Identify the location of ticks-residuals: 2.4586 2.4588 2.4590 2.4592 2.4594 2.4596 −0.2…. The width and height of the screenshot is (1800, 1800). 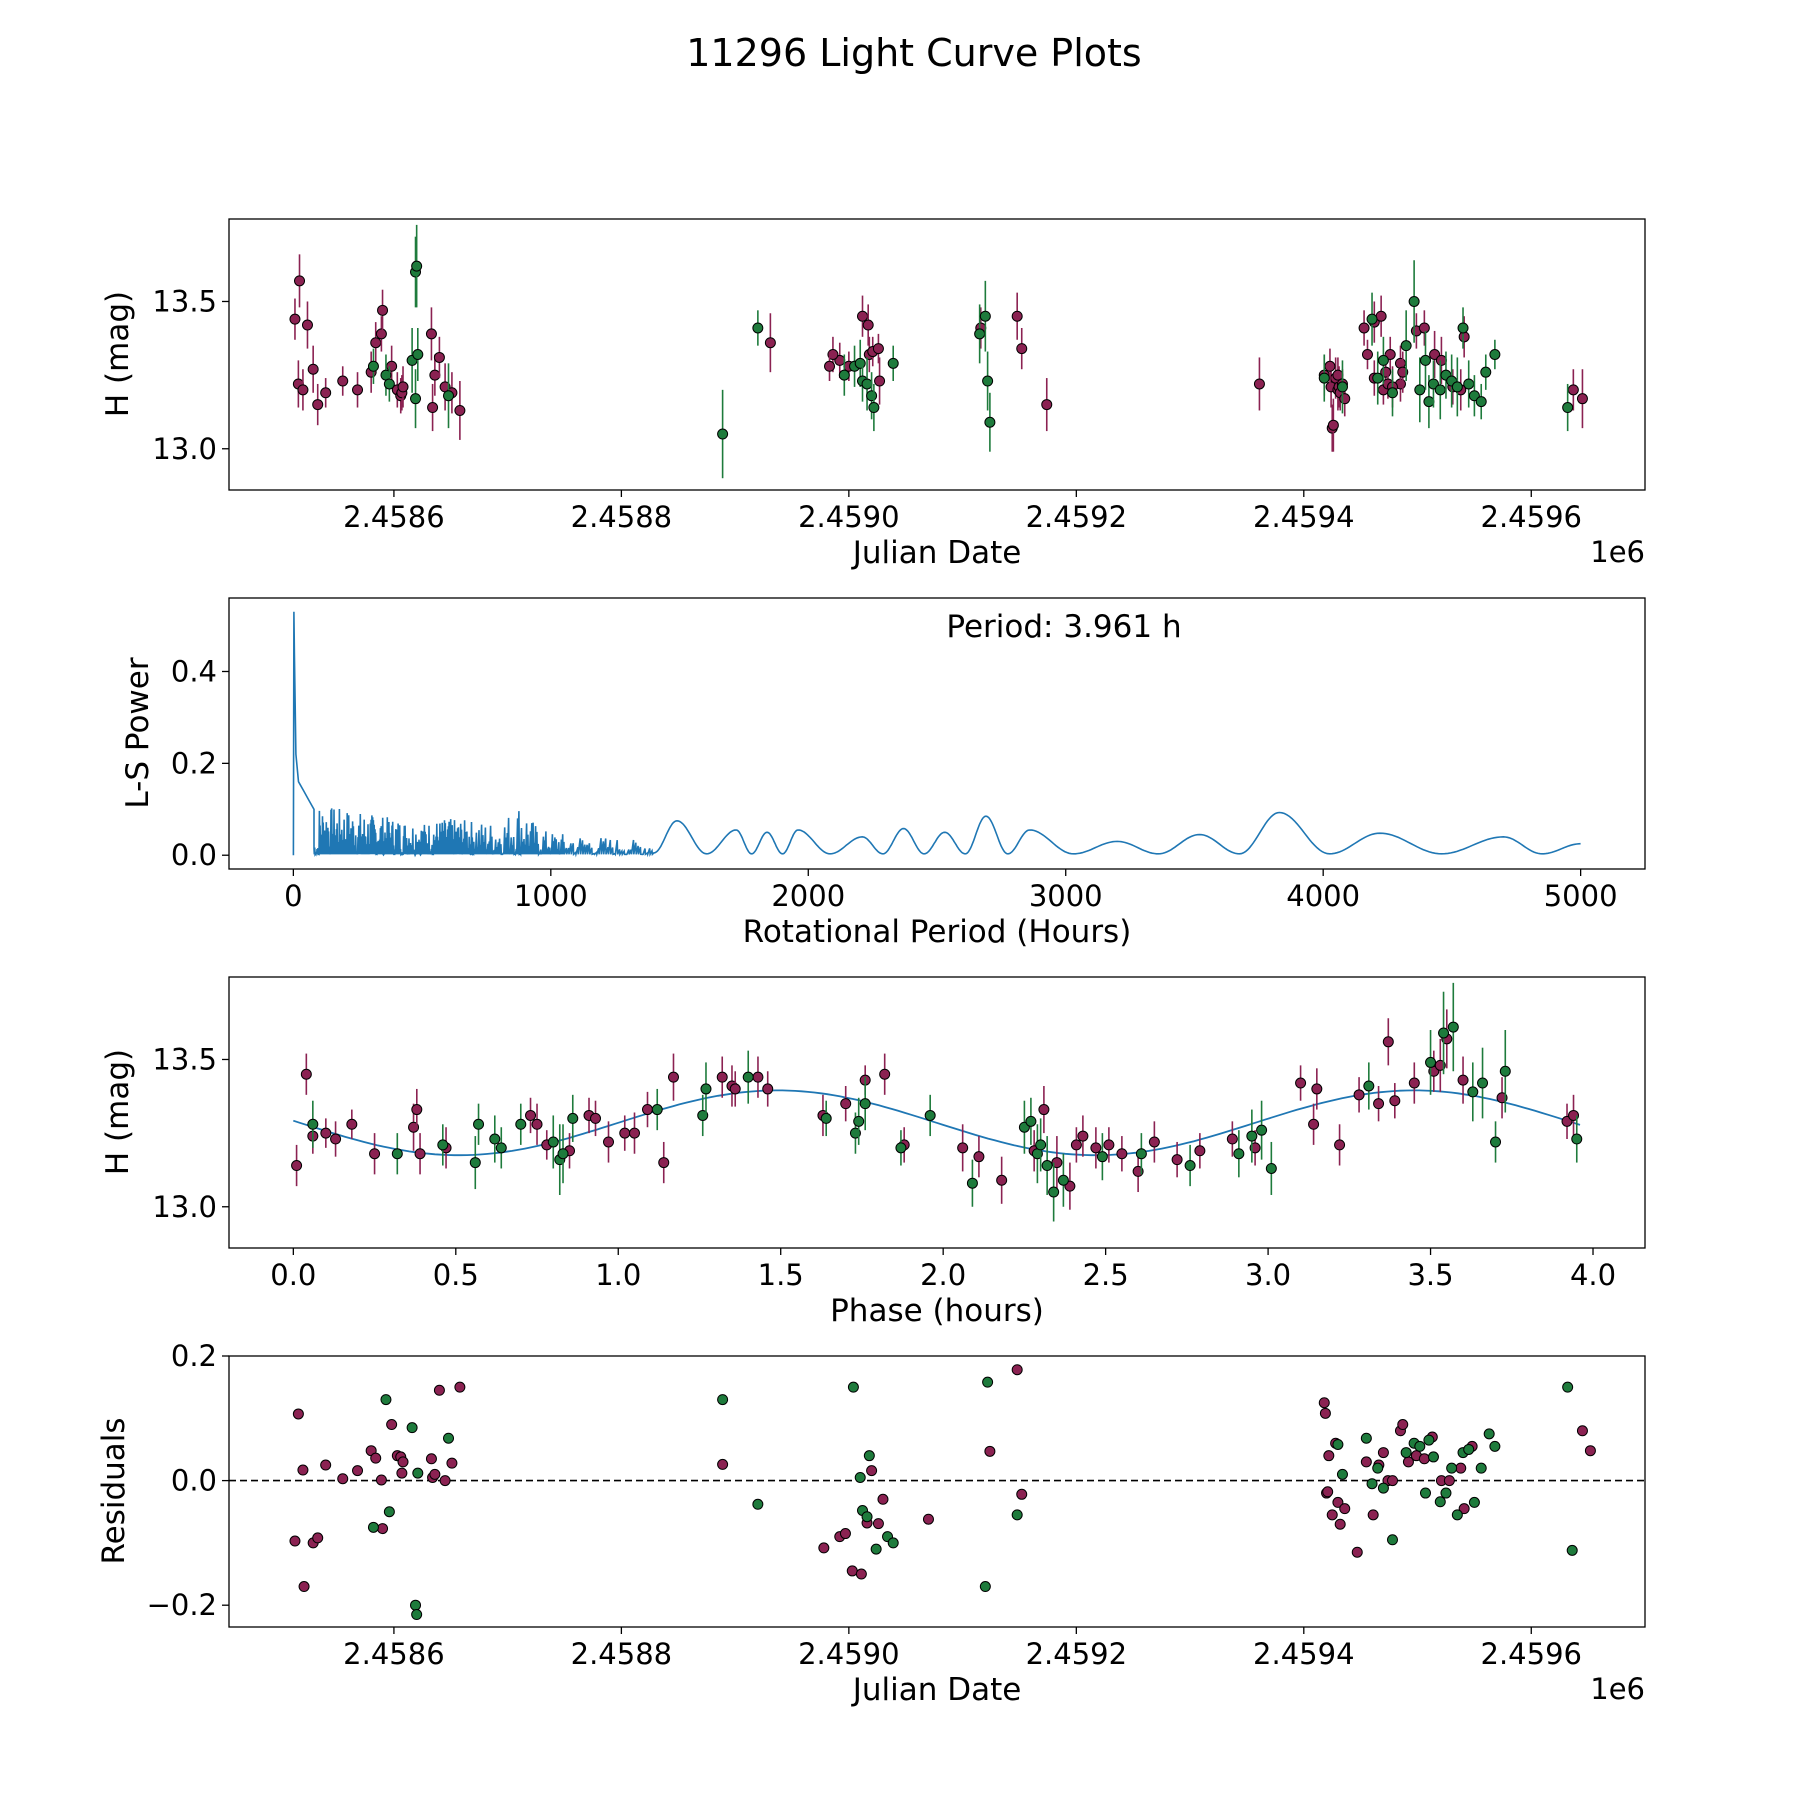
(864, 1505).